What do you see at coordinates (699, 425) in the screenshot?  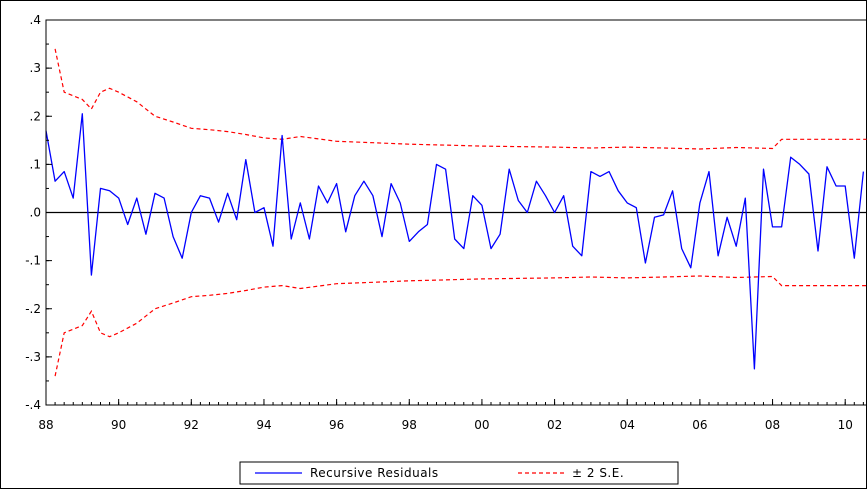 I see `x-tick-label: 06` at bounding box center [699, 425].